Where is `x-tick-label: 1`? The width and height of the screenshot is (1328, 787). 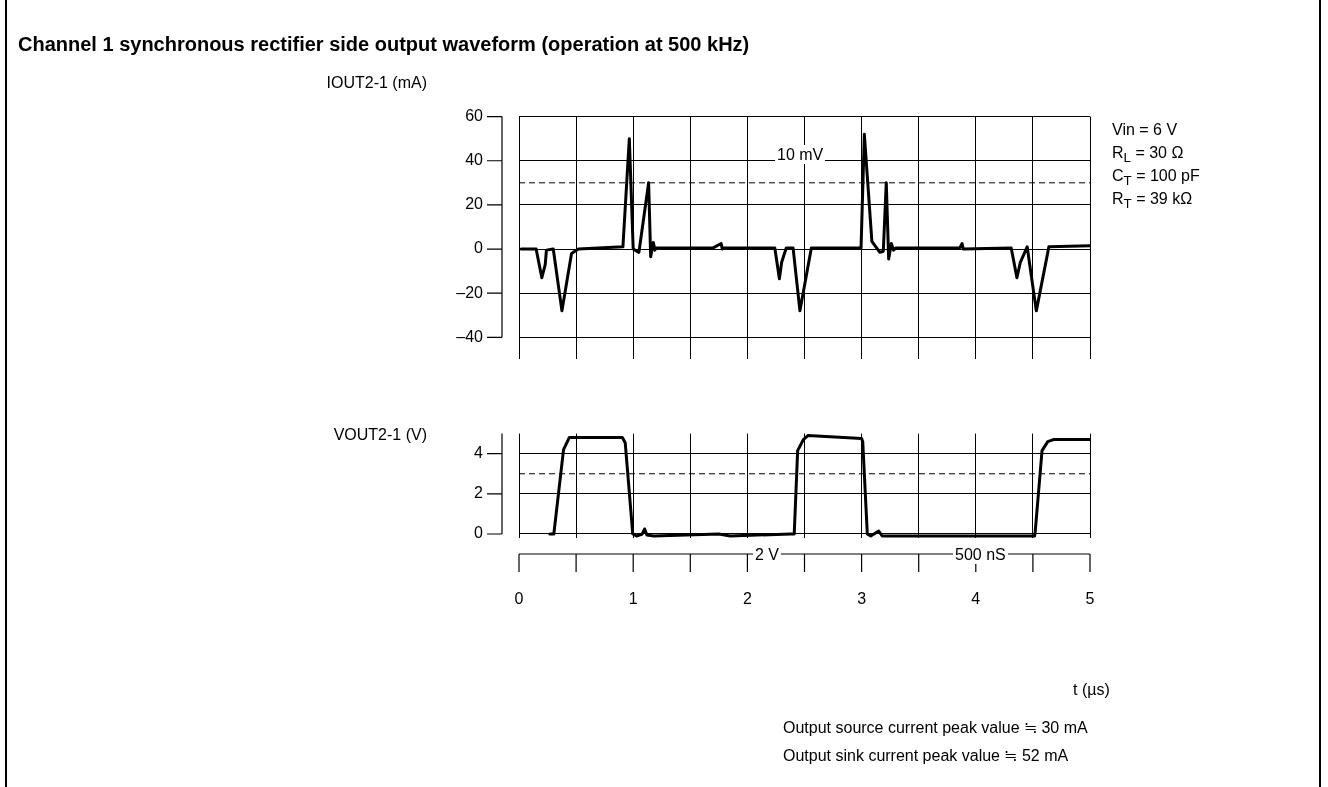 x-tick-label: 1 is located at coordinates (633, 599).